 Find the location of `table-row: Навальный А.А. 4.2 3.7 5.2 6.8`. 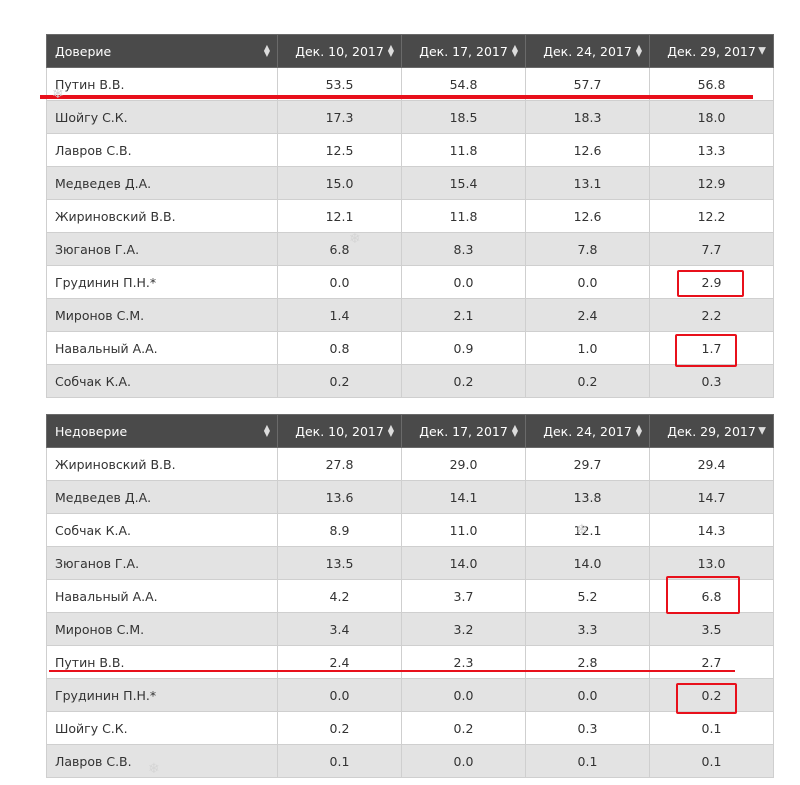

table-row: Навальный А.А. 4.2 3.7 5.2 6.8 is located at coordinates (410, 596).